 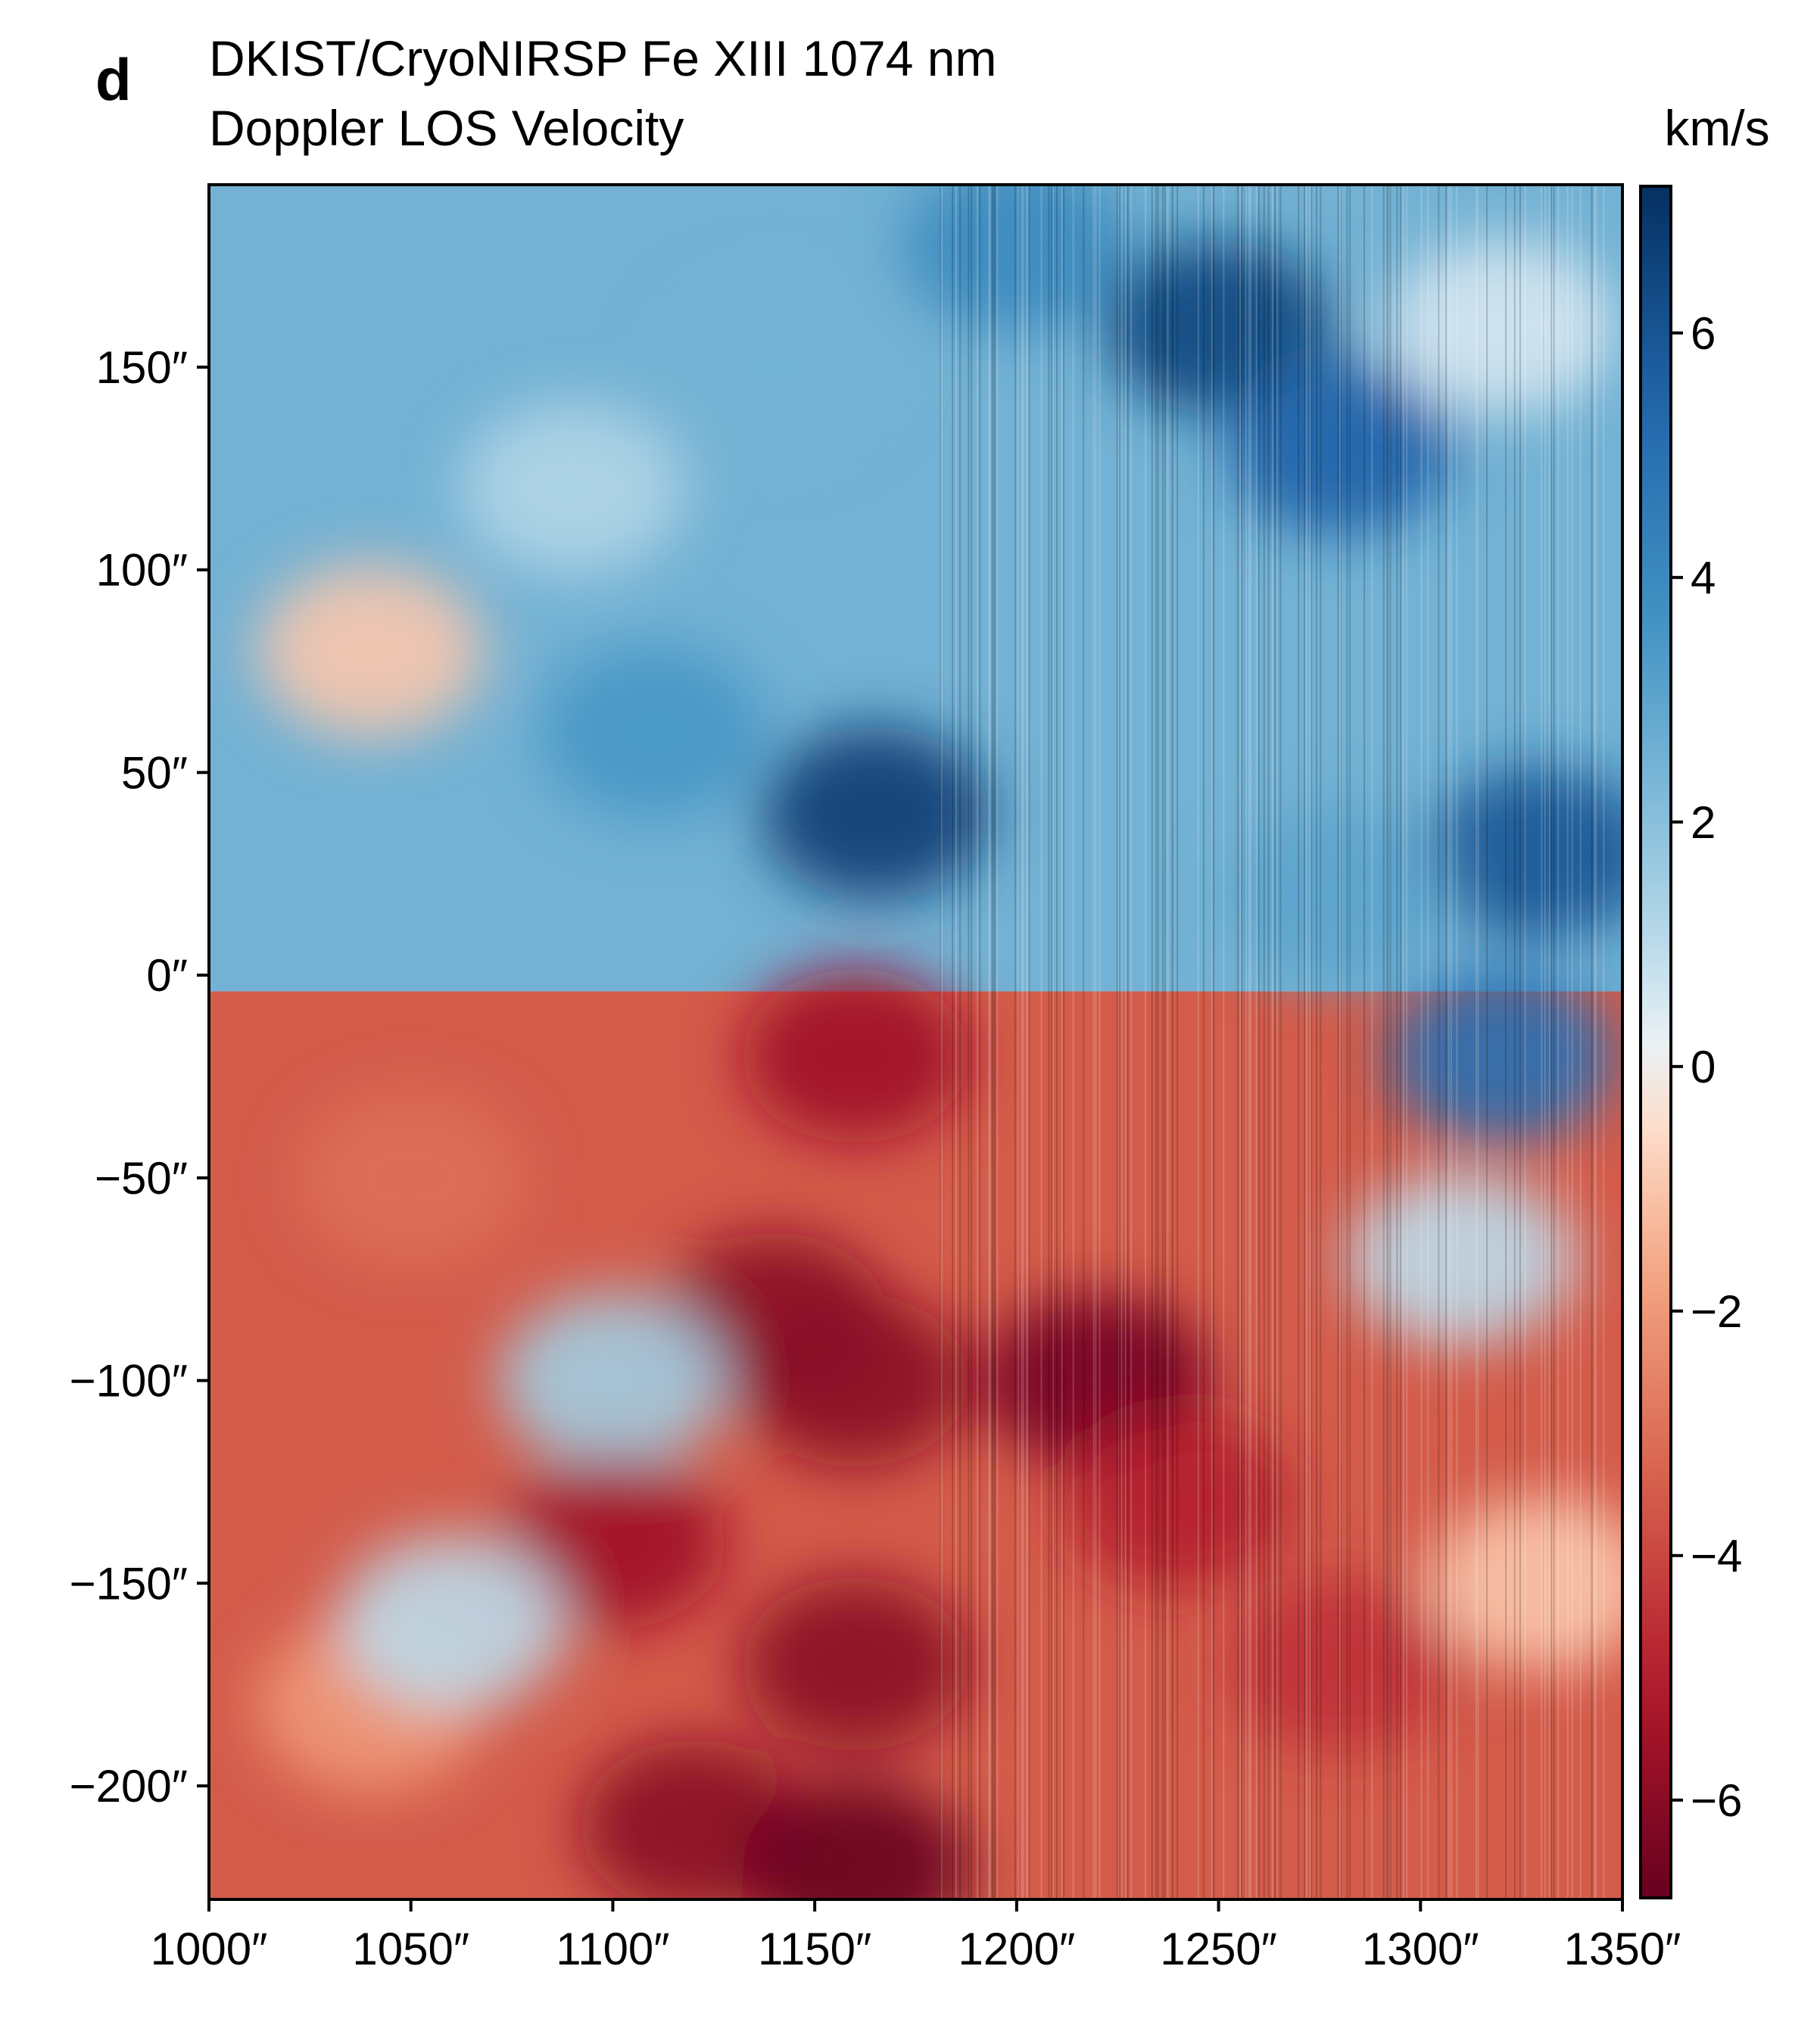 What do you see at coordinates (167, 975) in the screenshot?
I see `y-tick-label: 0″` at bounding box center [167, 975].